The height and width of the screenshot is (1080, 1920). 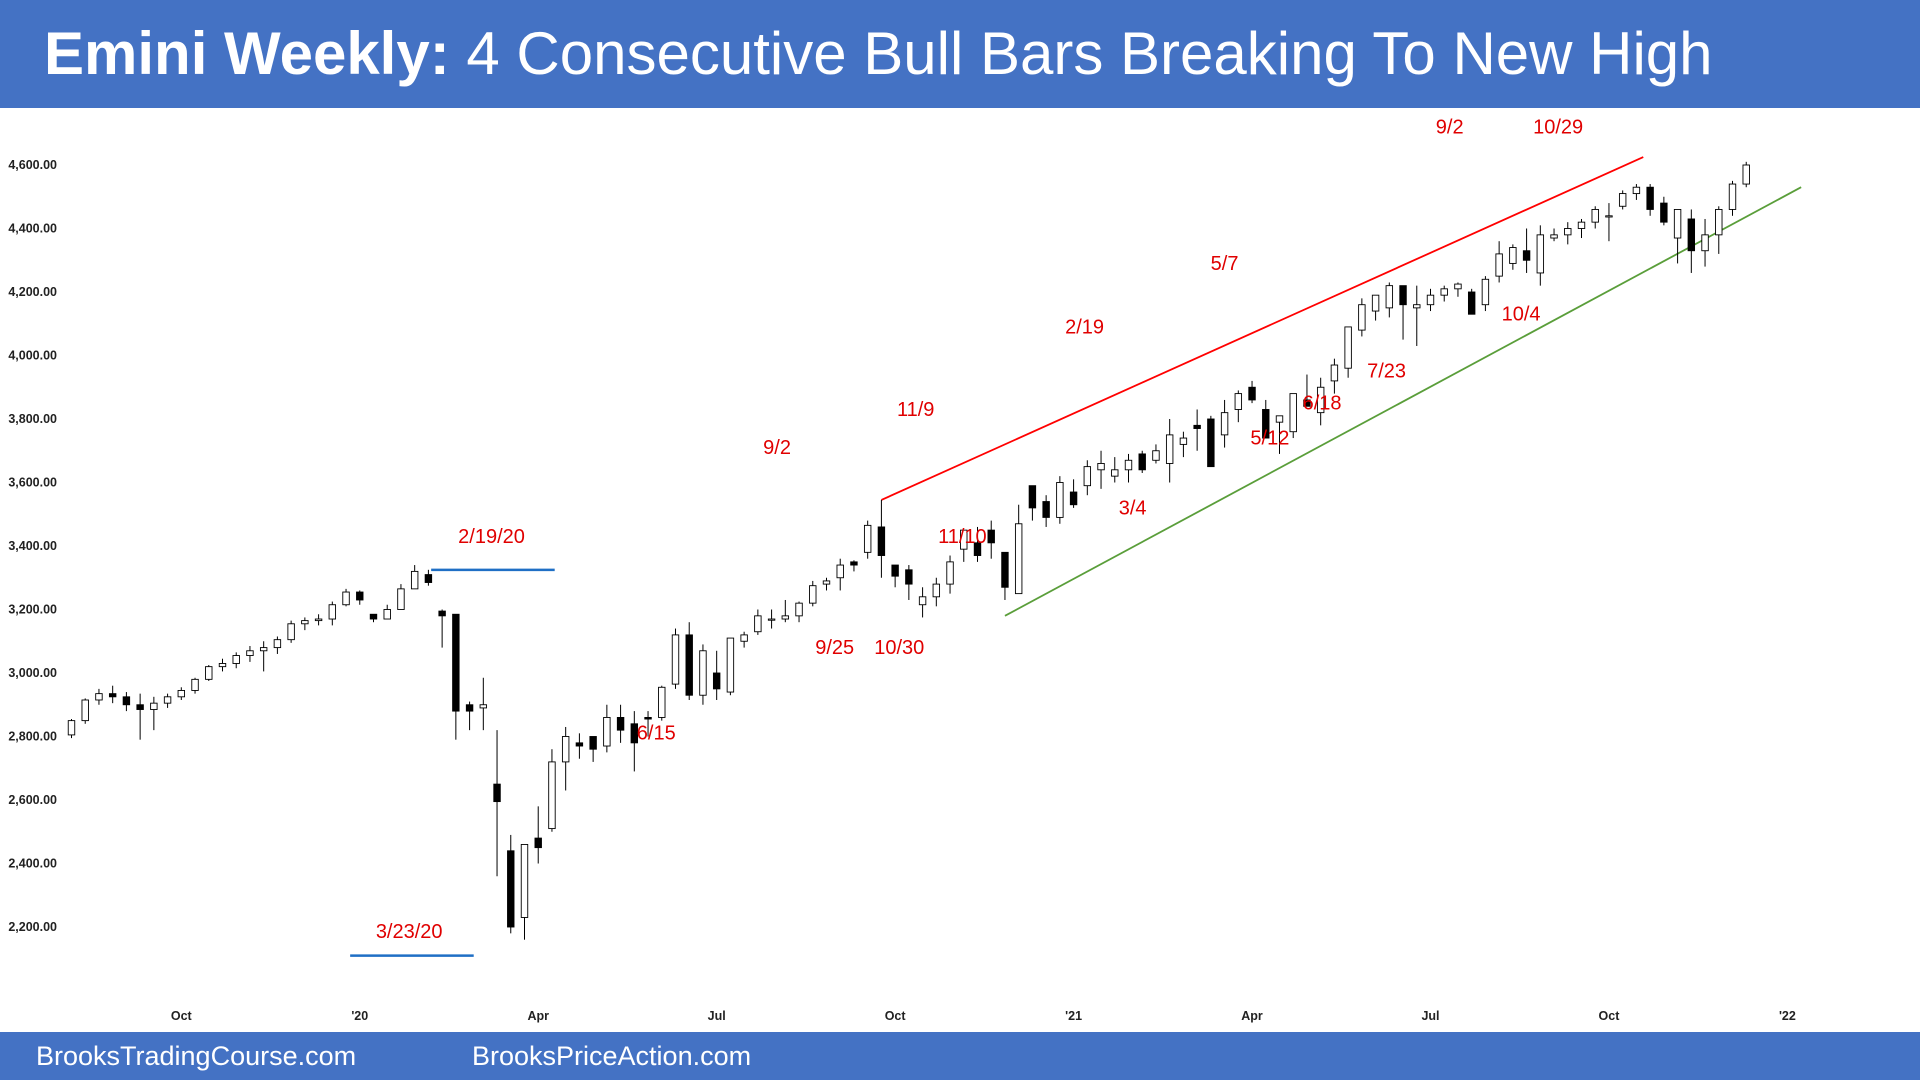 I want to click on x-tick-label: Apr, so click(x=538, y=1016).